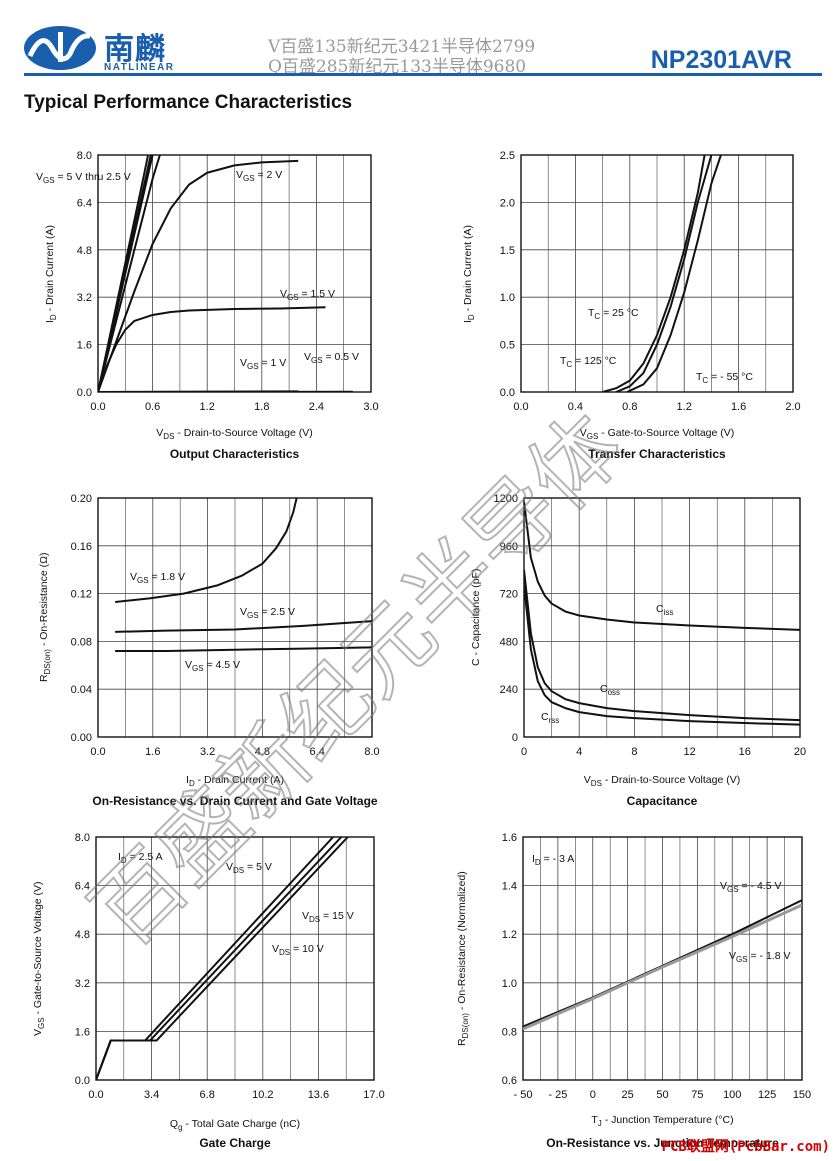 The image size is (836, 1161). Describe the element at coordinates (697, 1095) in the screenshot. I see `x-tick-label: 75` at that location.